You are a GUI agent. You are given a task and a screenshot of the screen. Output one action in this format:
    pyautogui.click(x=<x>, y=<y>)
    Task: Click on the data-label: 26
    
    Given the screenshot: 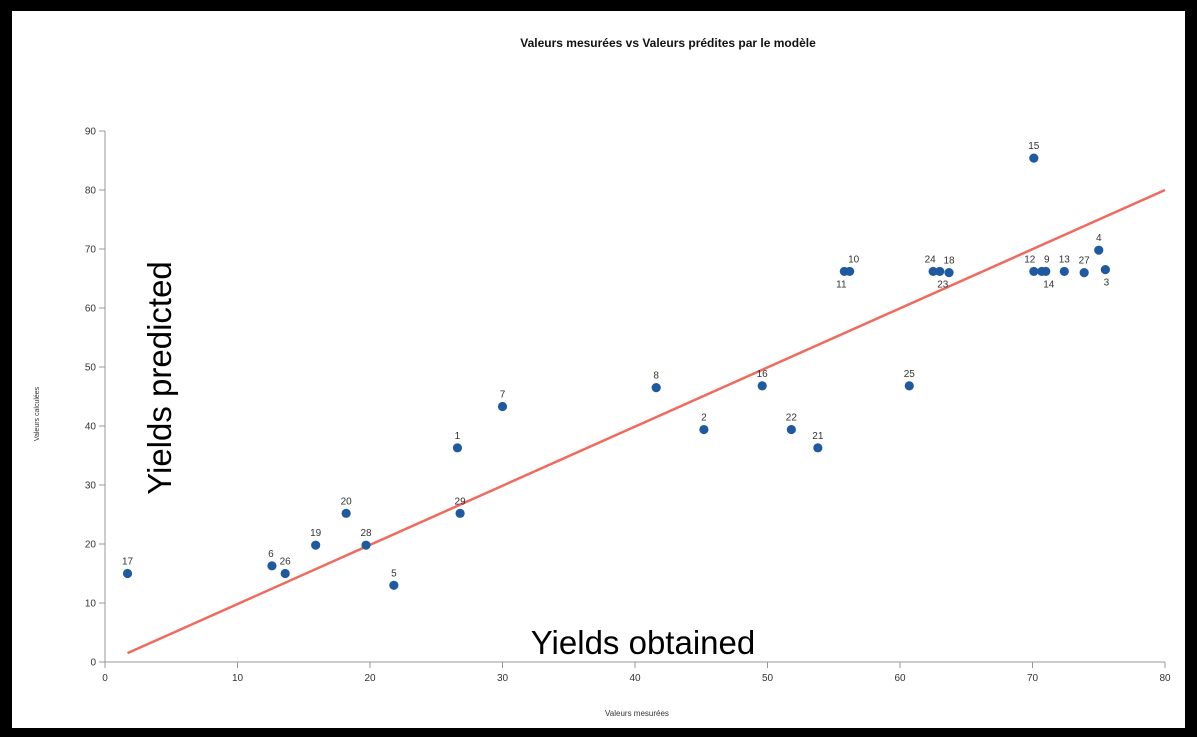 What is the action you would take?
    pyautogui.click(x=286, y=562)
    